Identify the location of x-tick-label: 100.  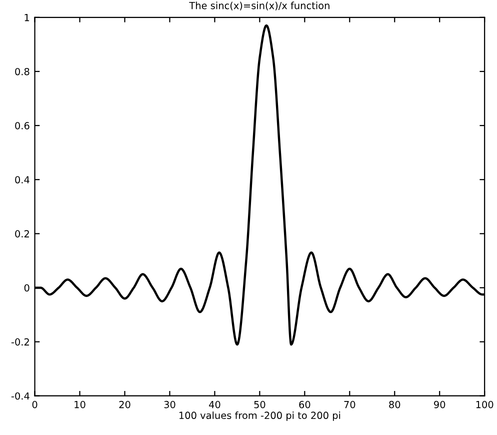
(485, 404).